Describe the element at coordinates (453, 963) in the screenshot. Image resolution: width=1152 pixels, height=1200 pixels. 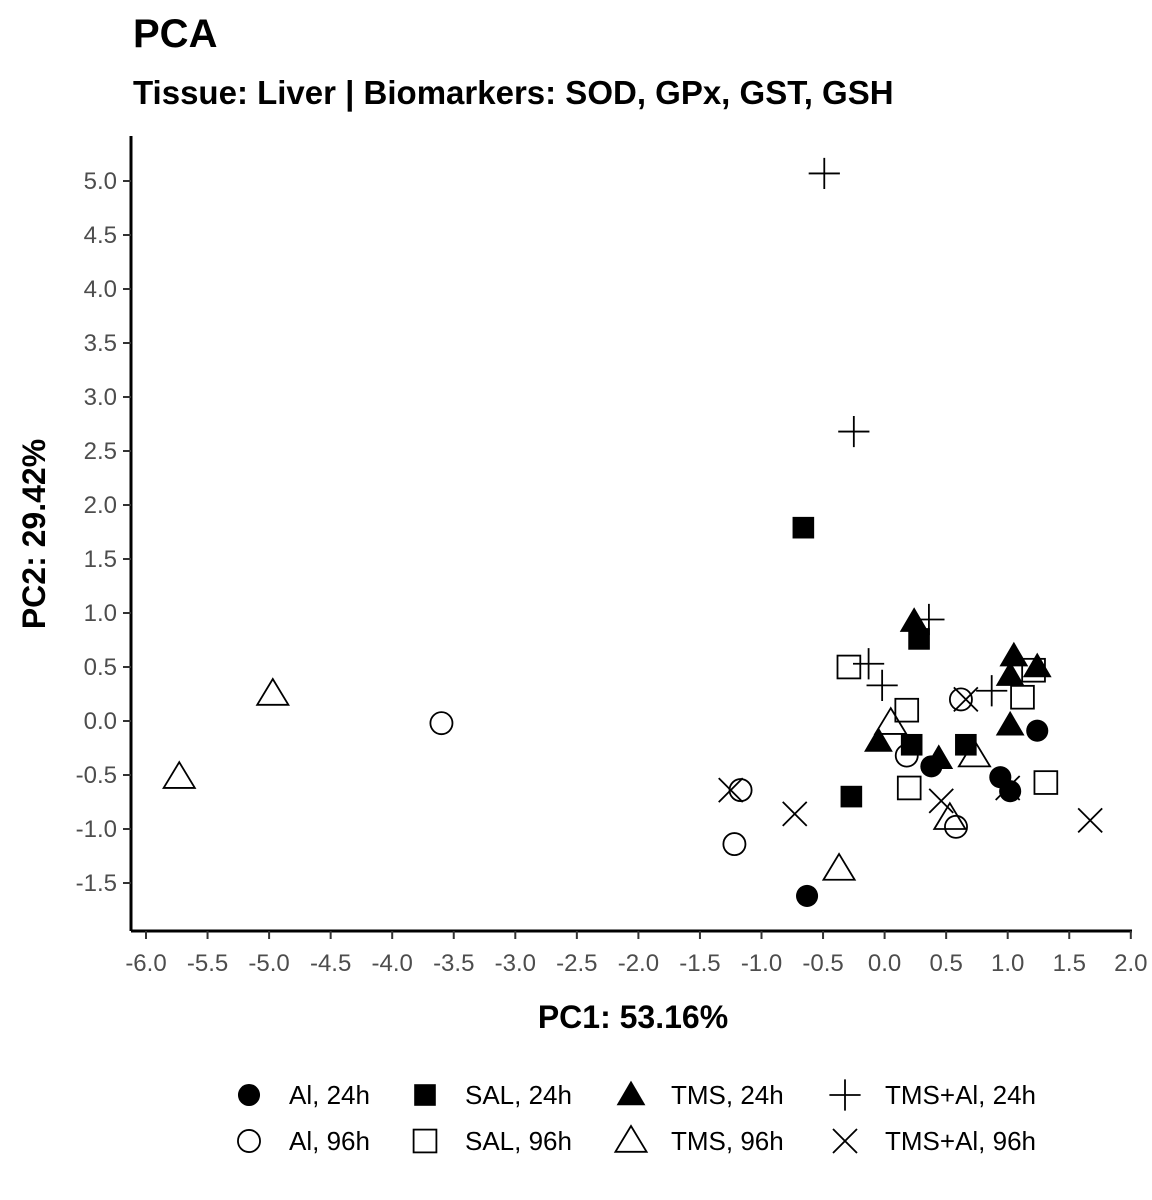
I see `x-tick-label: -3.5` at that location.